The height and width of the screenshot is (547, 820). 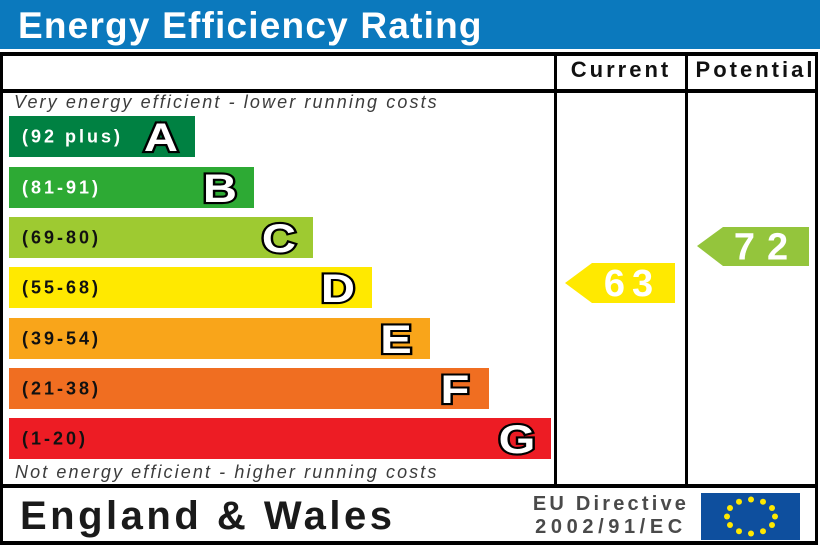 What do you see at coordinates (279, 238) in the screenshot?
I see `svg-text: C` at bounding box center [279, 238].